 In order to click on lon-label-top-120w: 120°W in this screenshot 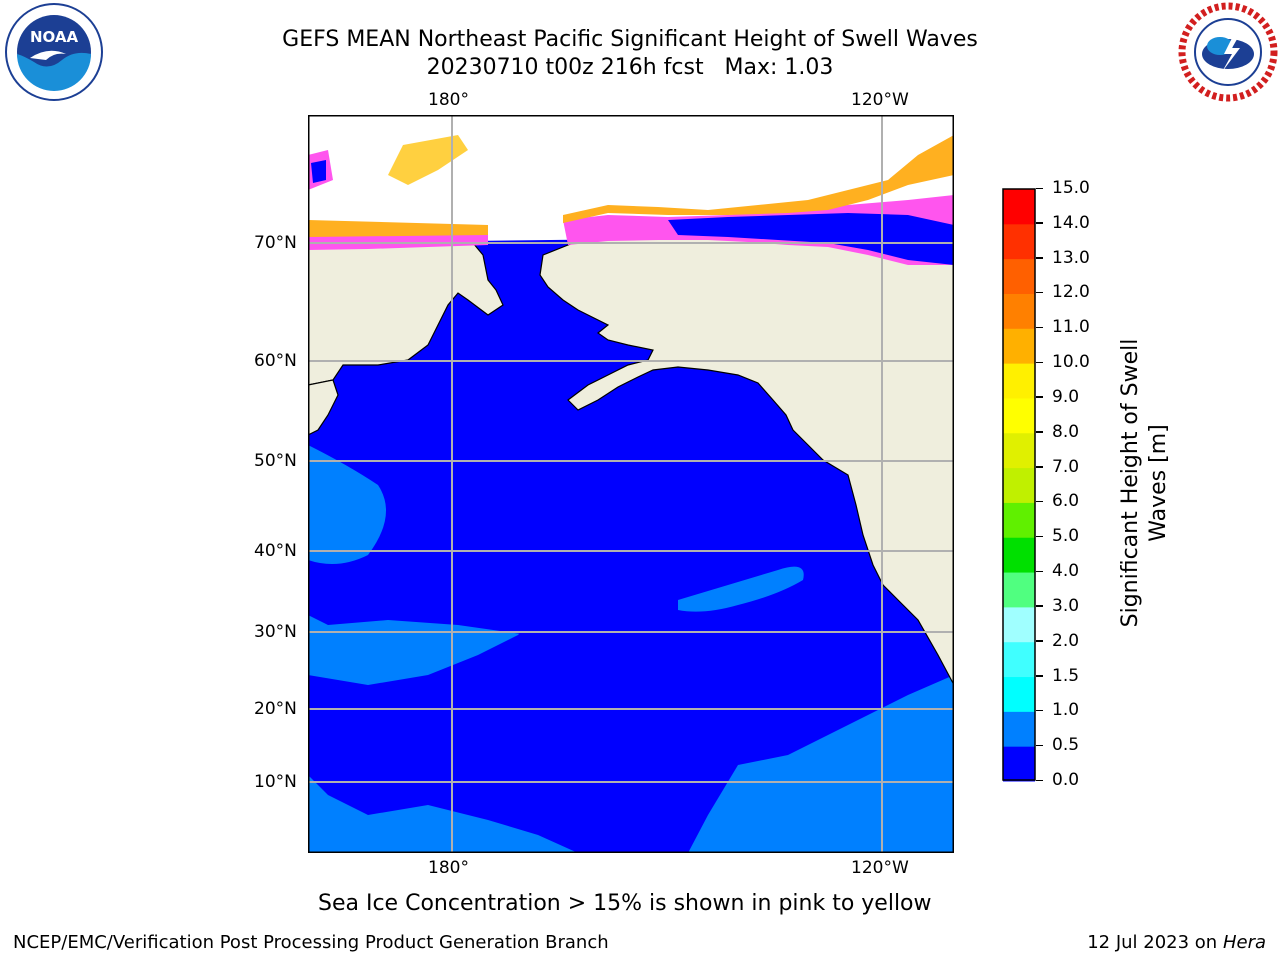, I will do `click(880, 100)`.